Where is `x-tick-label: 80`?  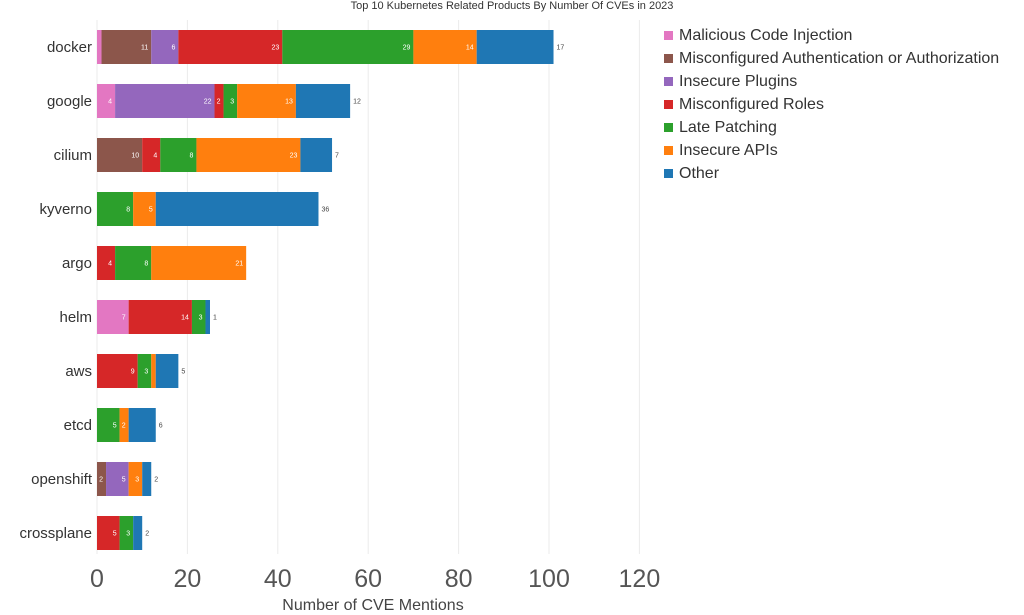 x-tick-label: 80 is located at coordinates (459, 579).